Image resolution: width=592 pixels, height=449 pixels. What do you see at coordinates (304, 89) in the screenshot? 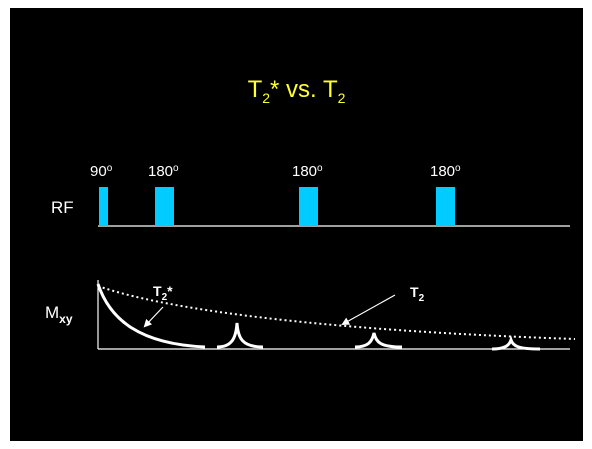
I see `title-mid: * vs. T` at bounding box center [304, 89].